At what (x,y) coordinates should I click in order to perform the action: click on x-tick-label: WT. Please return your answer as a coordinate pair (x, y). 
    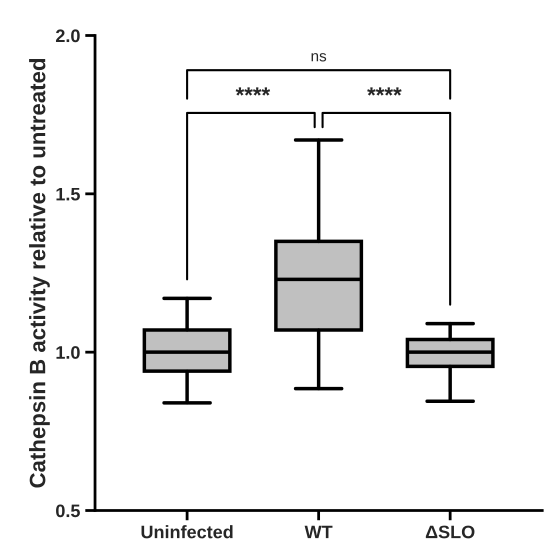
    Looking at the image, I should click on (318, 532).